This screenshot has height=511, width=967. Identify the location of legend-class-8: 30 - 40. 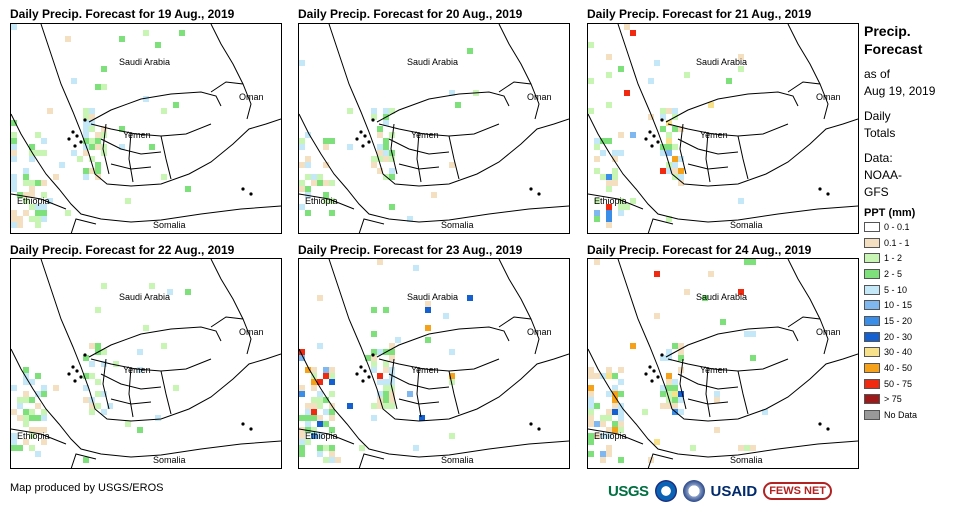
(914, 353).